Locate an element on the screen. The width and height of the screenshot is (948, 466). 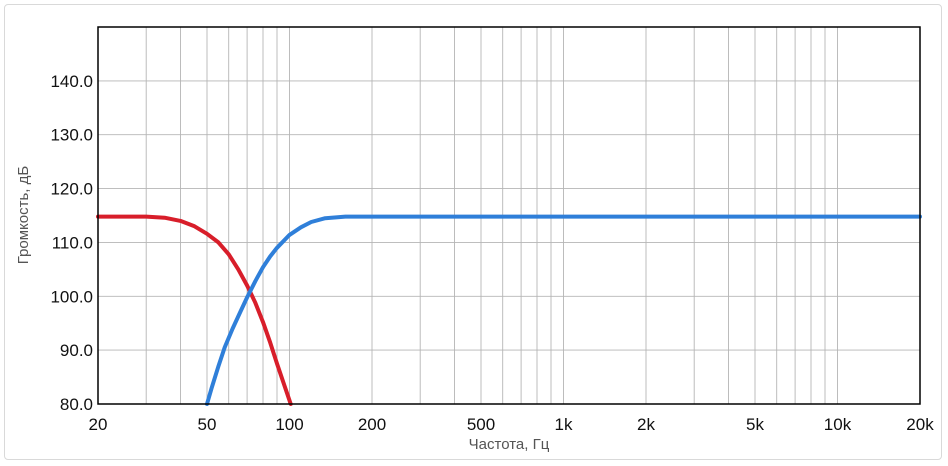
x-tick-labels: 20 50 100 200 500 1k 2k 5k 10k 20k is located at coordinates (512, 424).